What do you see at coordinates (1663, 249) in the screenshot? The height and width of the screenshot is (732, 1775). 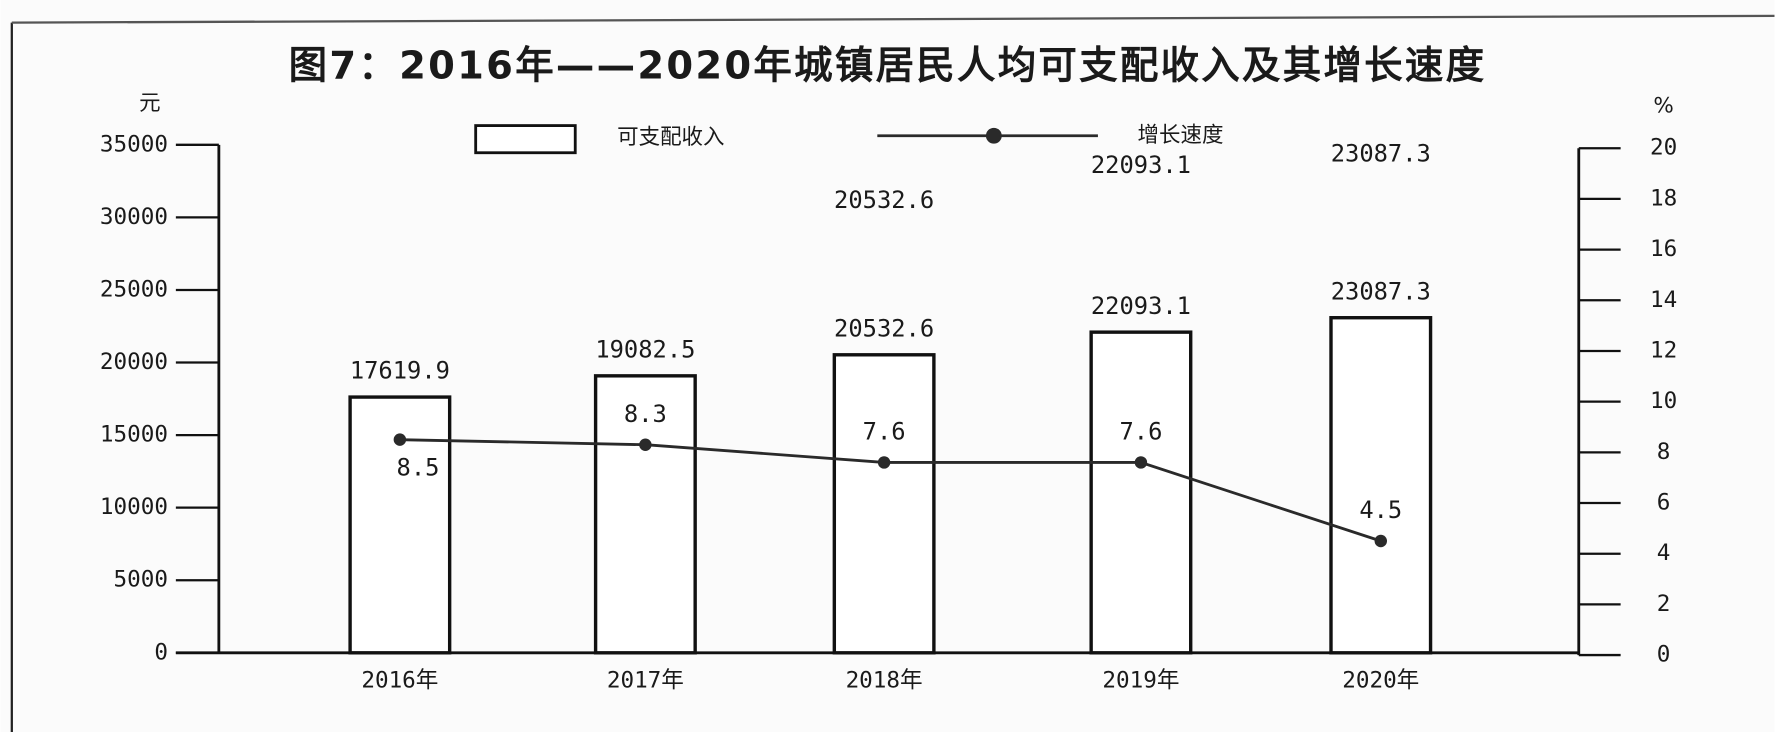 I see `y2-tick-label: 16` at bounding box center [1663, 249].